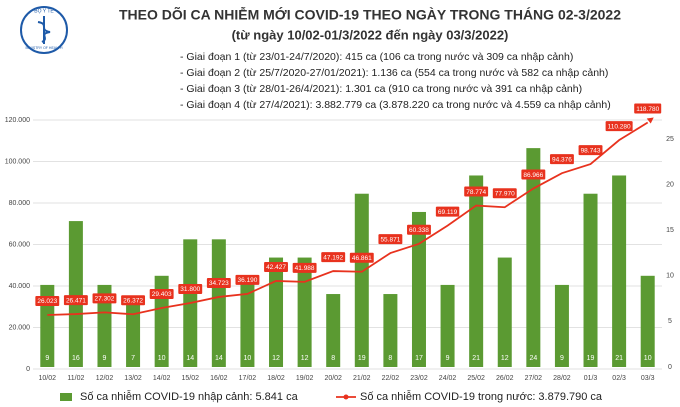 The image size is (680, 407). Describe the element at coordinates (419, 358) in the screenshot. I see `bar-value-label: 17` at that location.